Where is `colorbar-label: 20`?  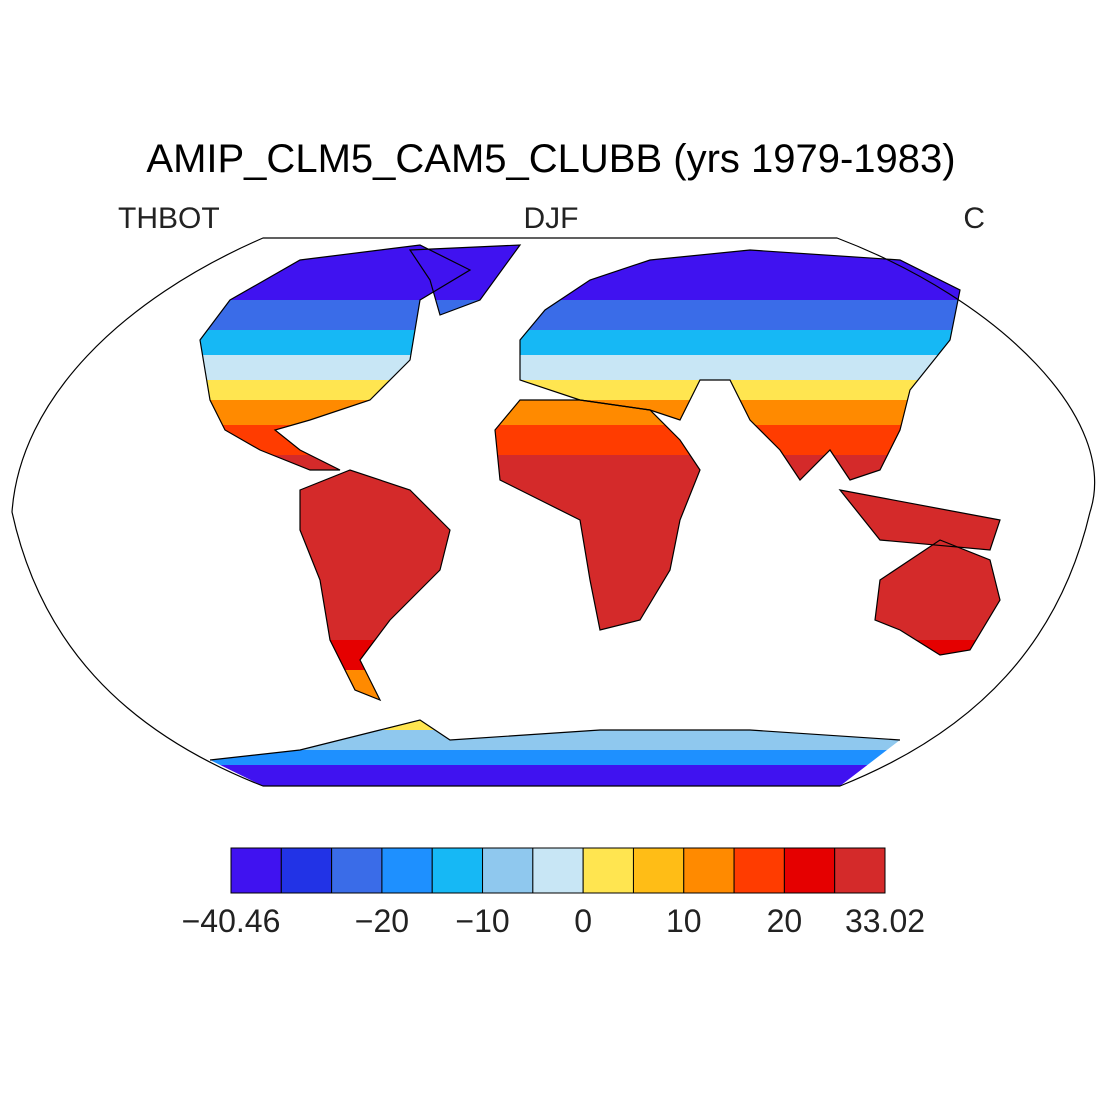
colorbar-label: 20 is located at coordinates (785, 921).